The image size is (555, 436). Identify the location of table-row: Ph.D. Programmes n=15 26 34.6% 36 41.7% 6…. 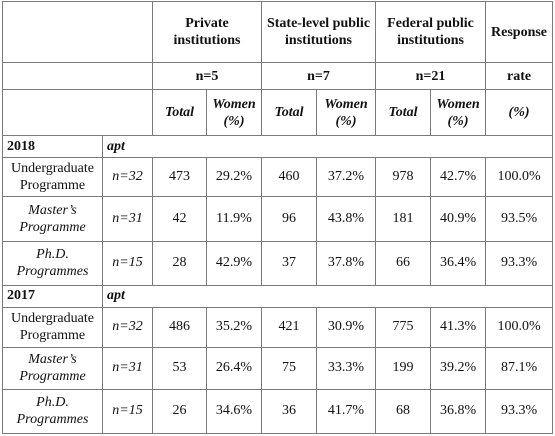
(278, 411).